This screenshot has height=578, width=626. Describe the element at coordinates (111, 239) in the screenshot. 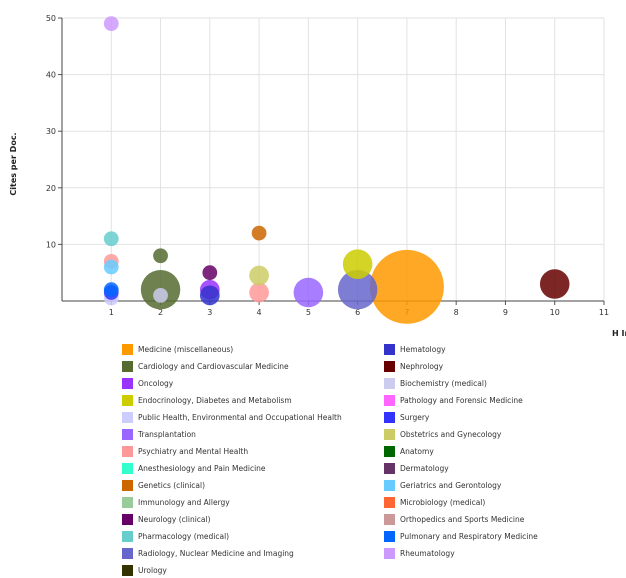

I see `bubble: Pharmacology (medical)` at that location.